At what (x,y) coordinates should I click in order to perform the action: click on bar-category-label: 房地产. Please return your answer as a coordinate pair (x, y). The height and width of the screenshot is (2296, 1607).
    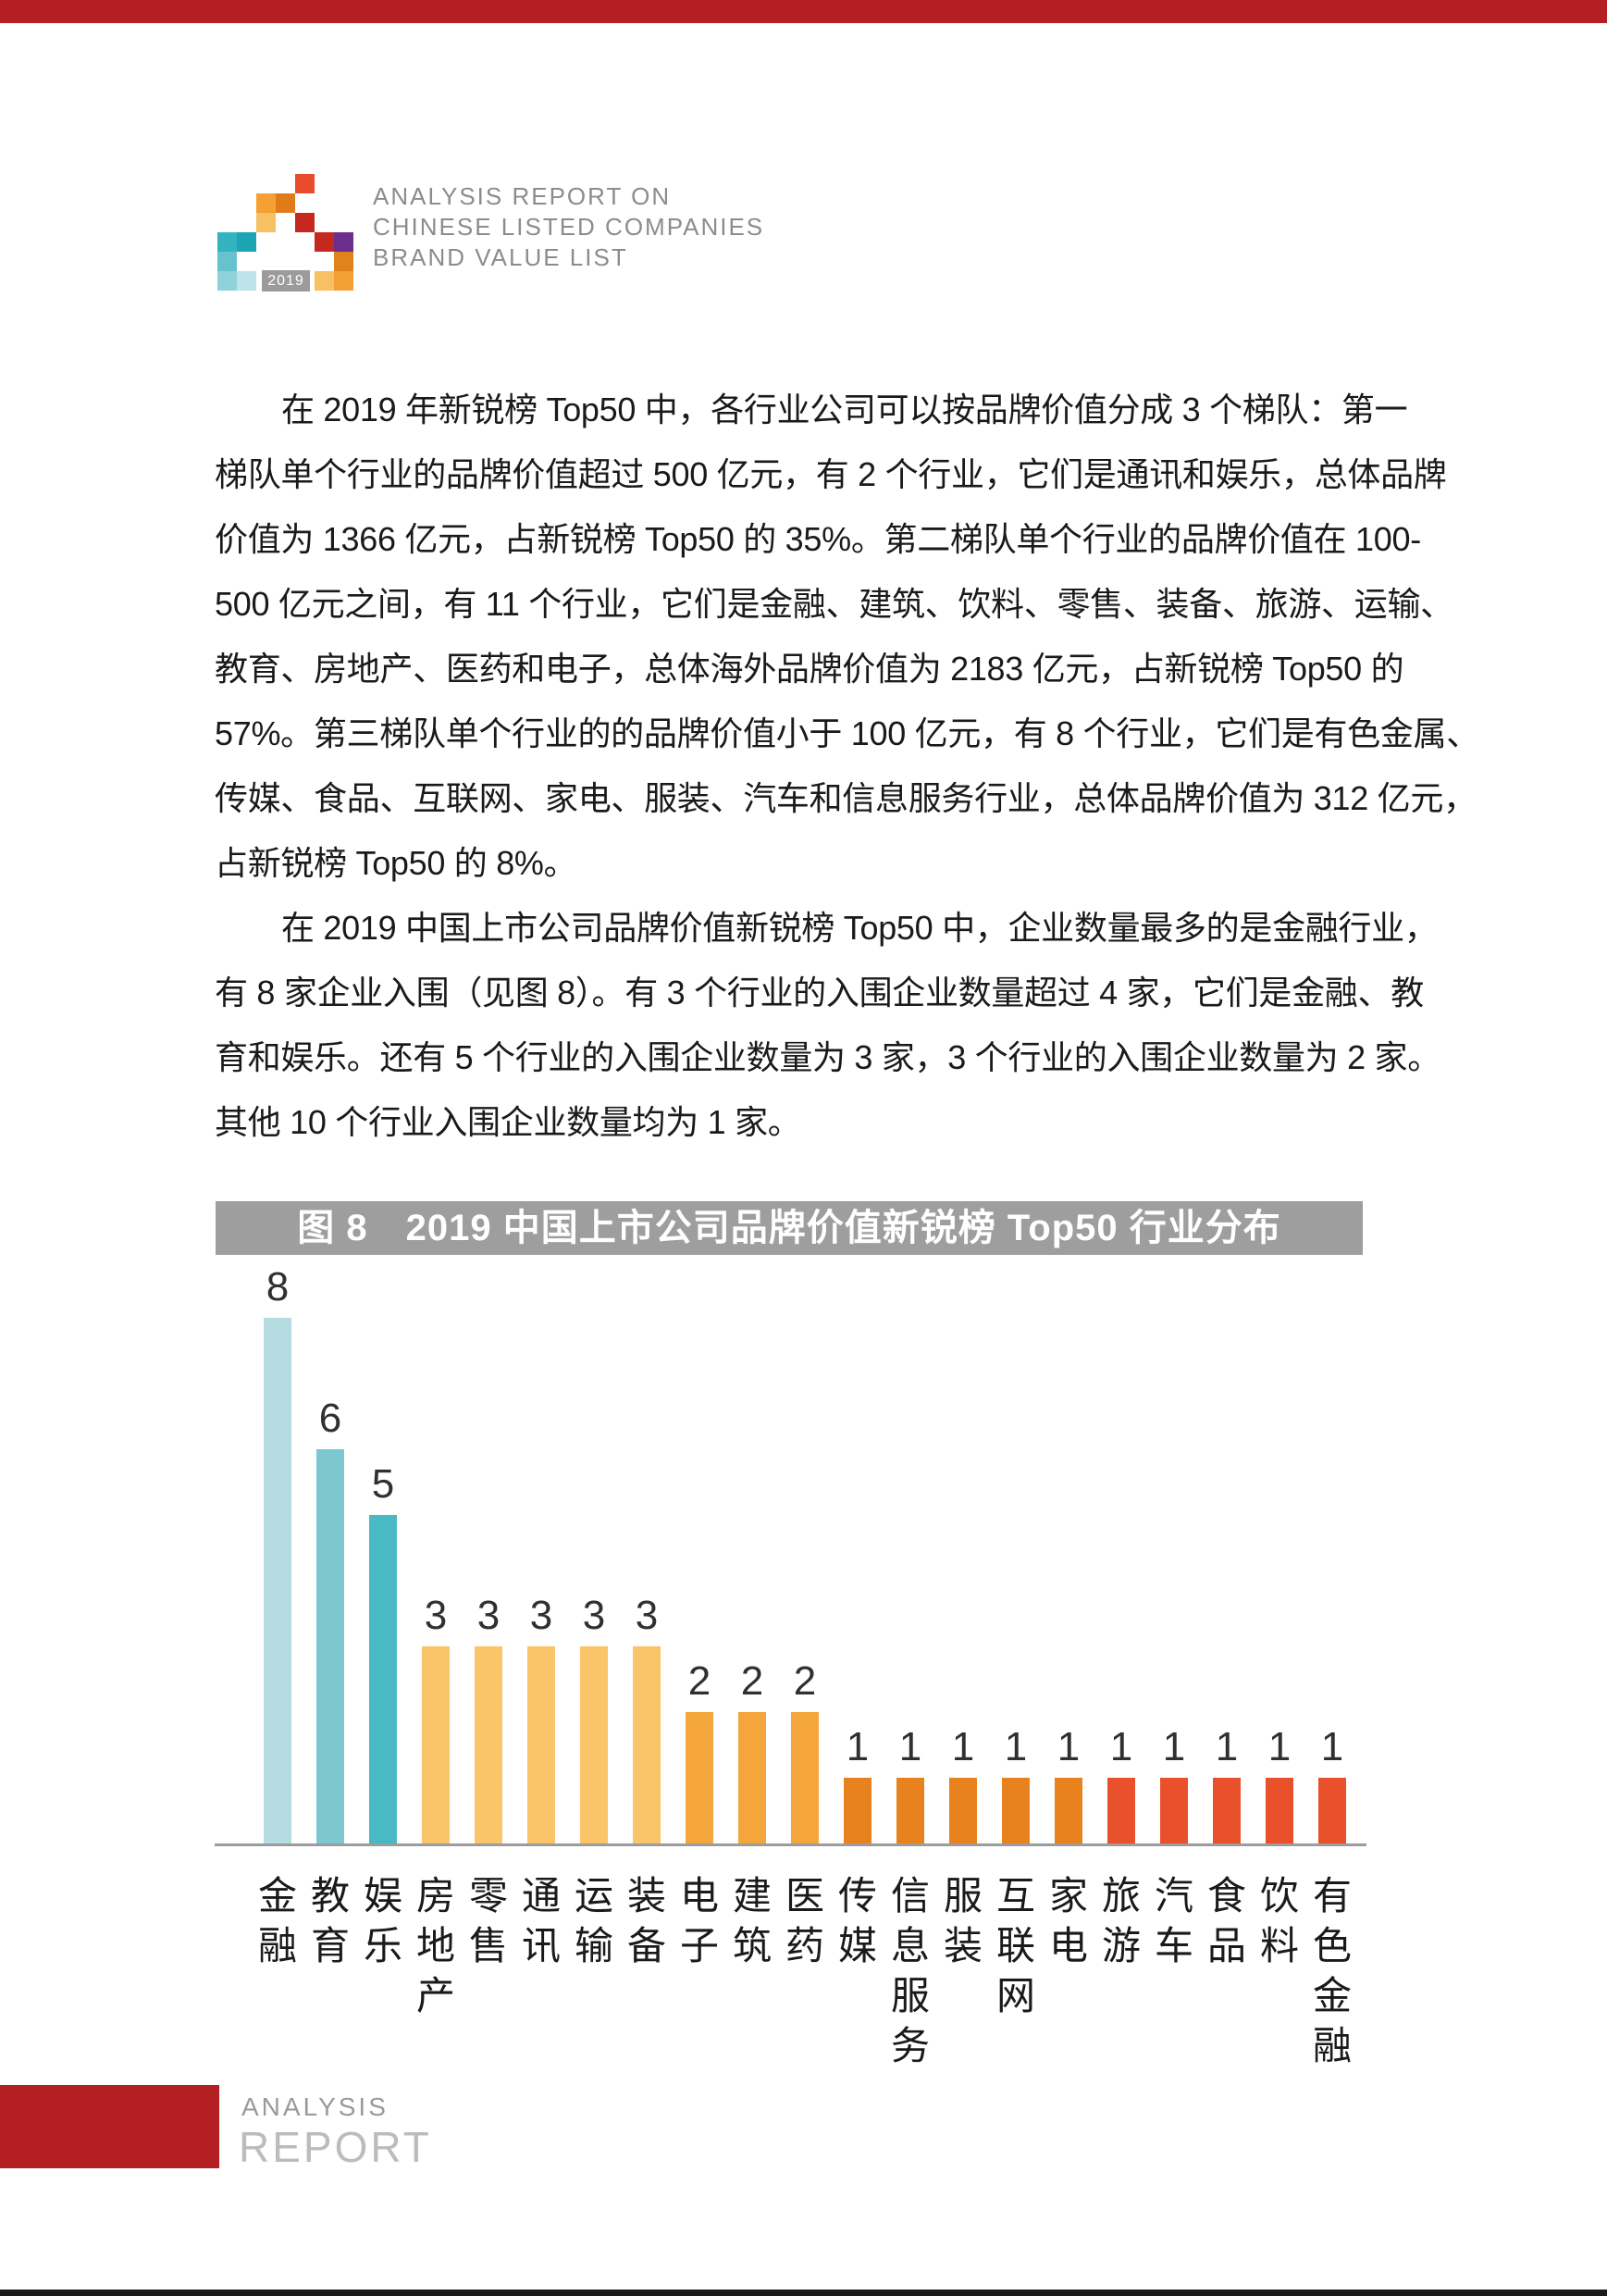
    Looking at the image, I should click on (435, 1946).